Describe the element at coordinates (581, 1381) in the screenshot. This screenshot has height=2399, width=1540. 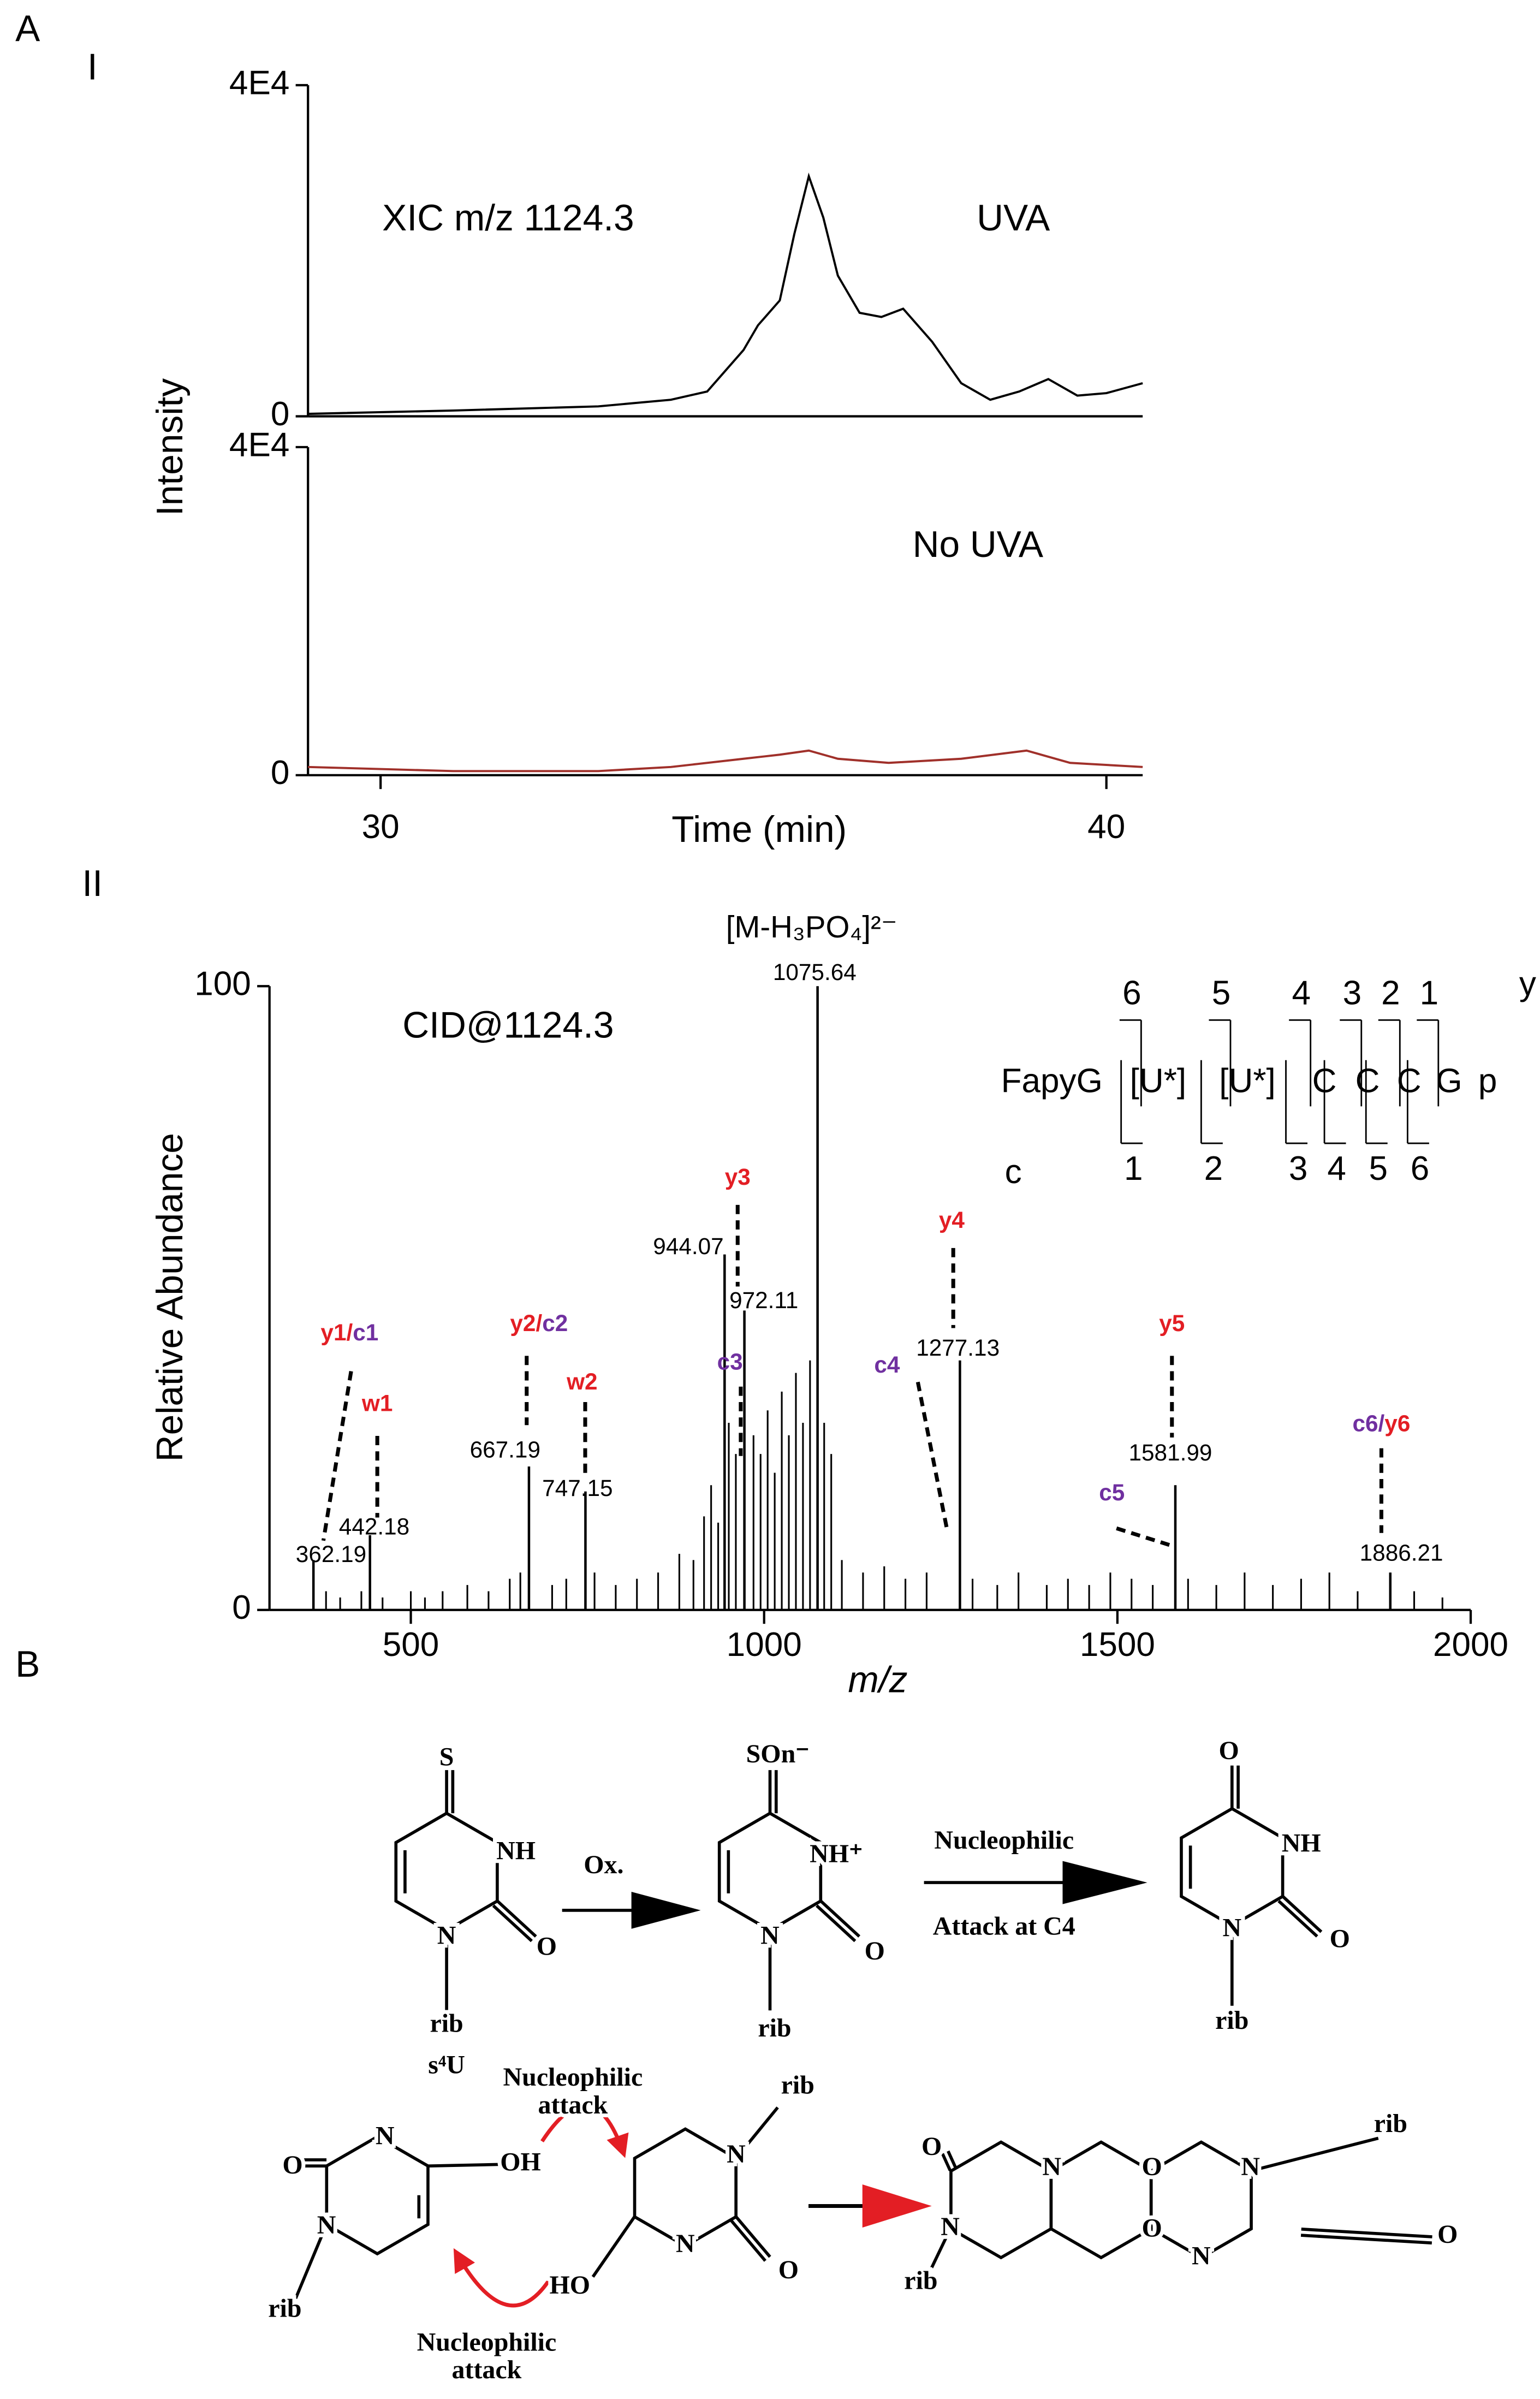
I see `fragment-label-part: w2` at that location.